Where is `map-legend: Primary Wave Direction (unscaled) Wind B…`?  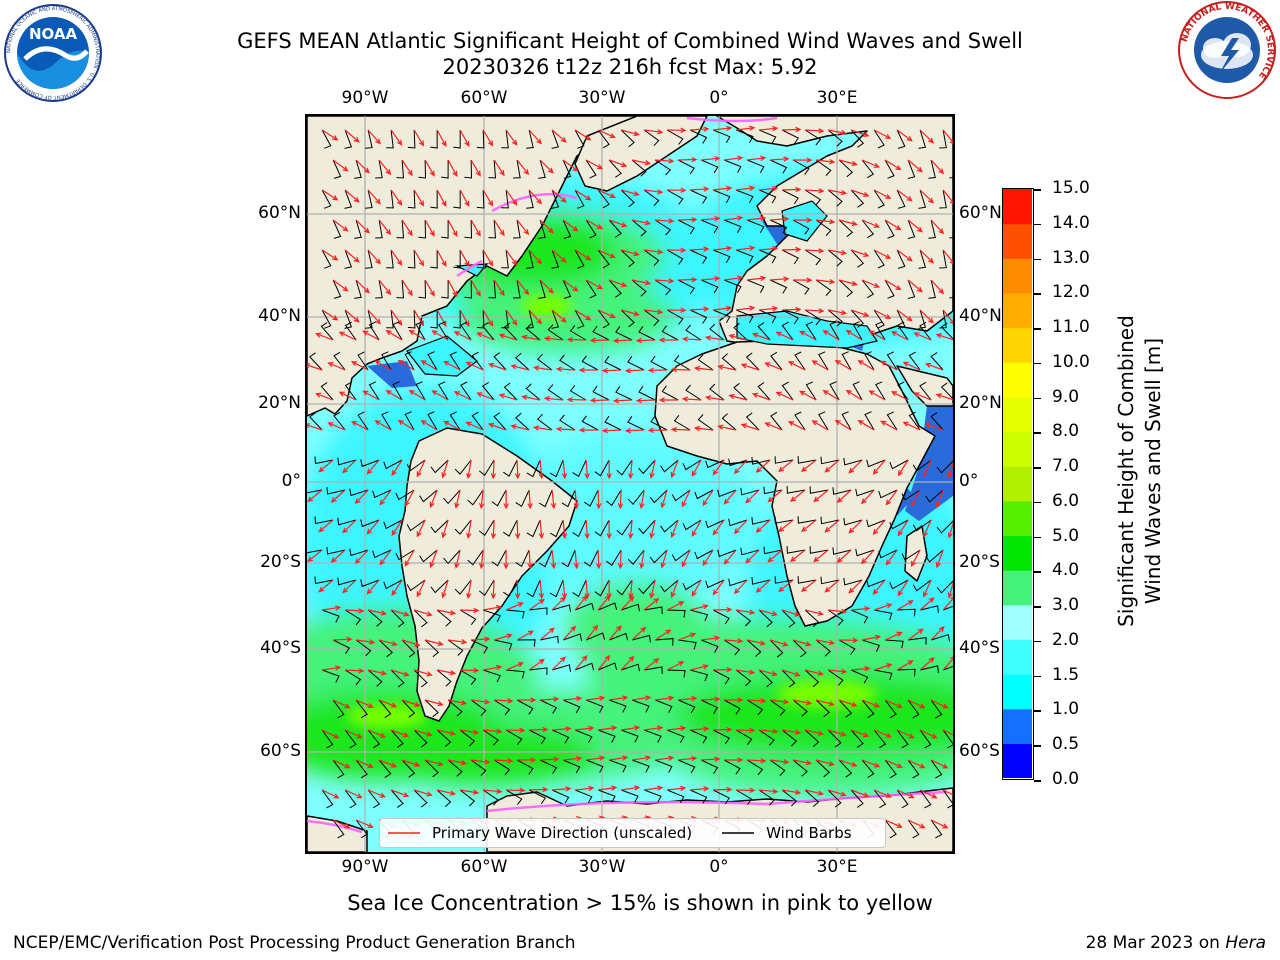
map-legend: Primary Wave Direction (unscaled) Wind B… is located at coordinates (632, 833).